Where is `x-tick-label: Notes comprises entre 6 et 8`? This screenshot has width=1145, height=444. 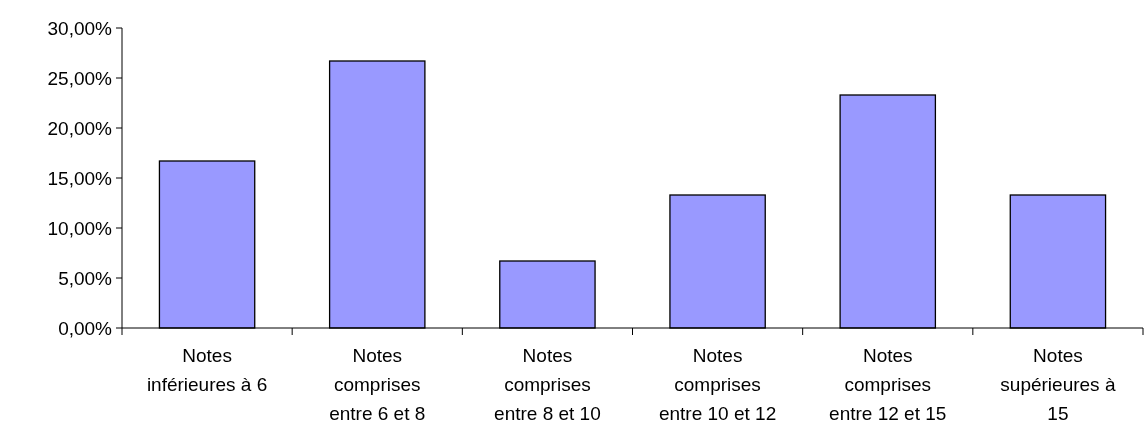
x-tick-label: Notes comprises entre 6 et 8 is located at coordinates (377, 384).